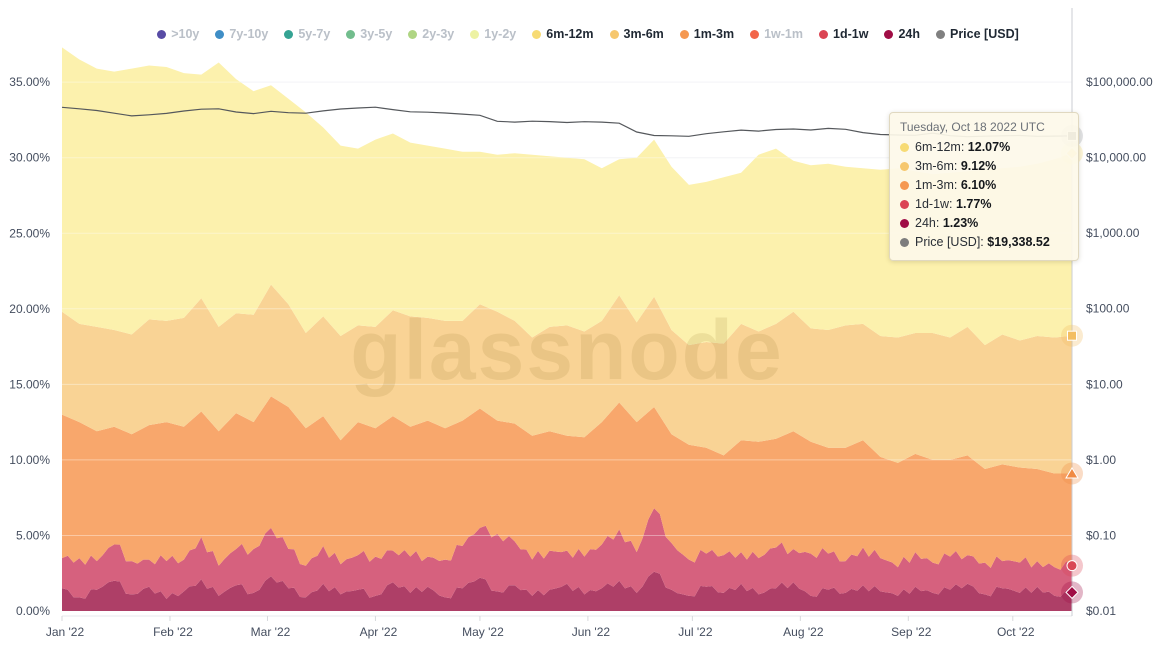 Image resolution: width=1176 pixels, height=646 pixels. I want to click on y-axis-left-label: 10.00%, so click(29, 460).